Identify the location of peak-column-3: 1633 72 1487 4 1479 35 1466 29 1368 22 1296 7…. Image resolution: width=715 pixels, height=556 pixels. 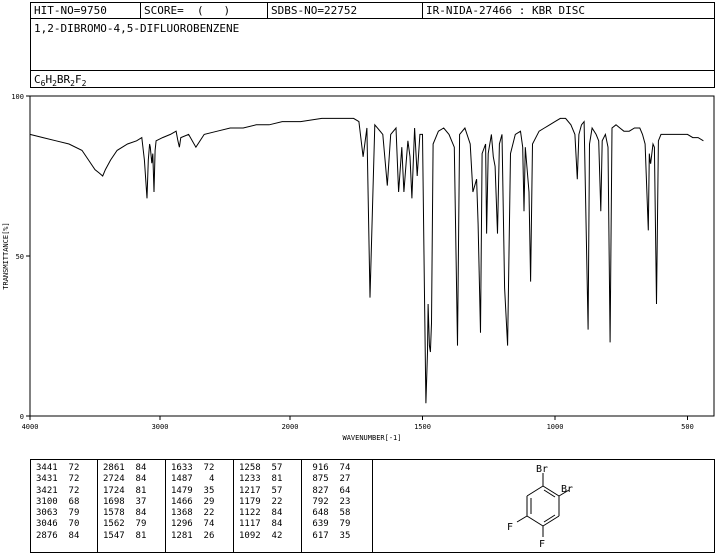
(192, 502).